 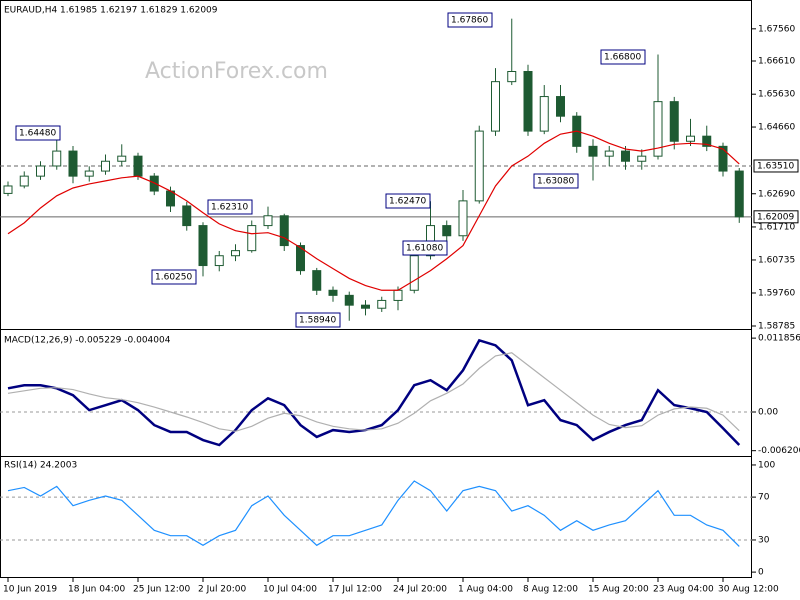 What do you see at coordinates (96, 590) in the screenshot?
I see `x-tick-label: 18 Jun 04:00` at bounding box center [96, 590].